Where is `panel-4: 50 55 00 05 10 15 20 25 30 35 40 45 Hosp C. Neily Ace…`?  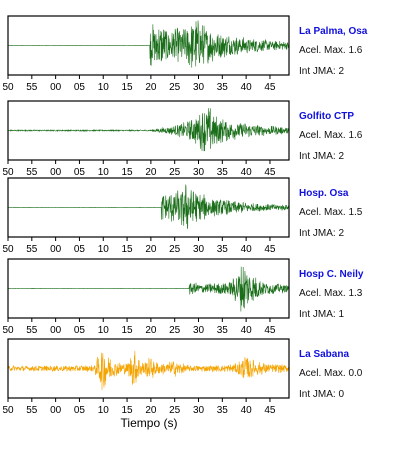
panel-4: 50 55 00 05 10 15 20 25 30 35 40 45 Hosp C. Neily Ace… is located at coordinates (183, 297).